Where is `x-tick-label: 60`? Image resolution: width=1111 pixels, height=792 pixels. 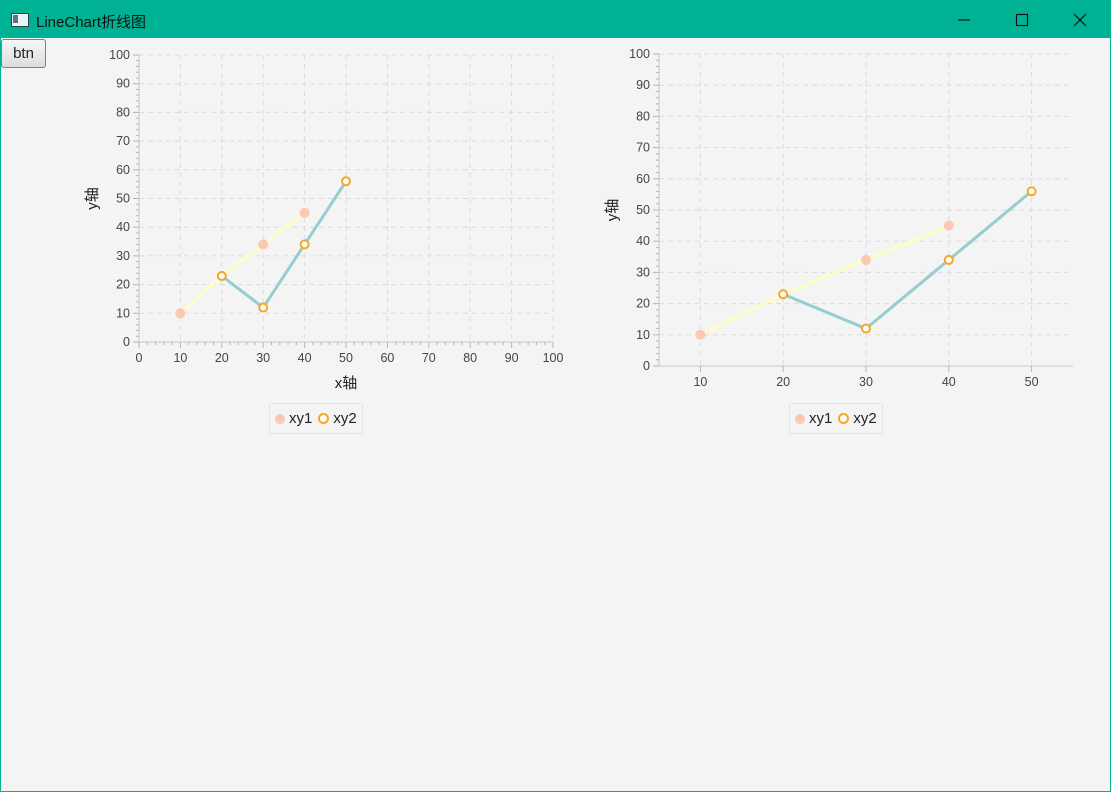 x-tick-label: 60 is located at coordinates (387, 358).